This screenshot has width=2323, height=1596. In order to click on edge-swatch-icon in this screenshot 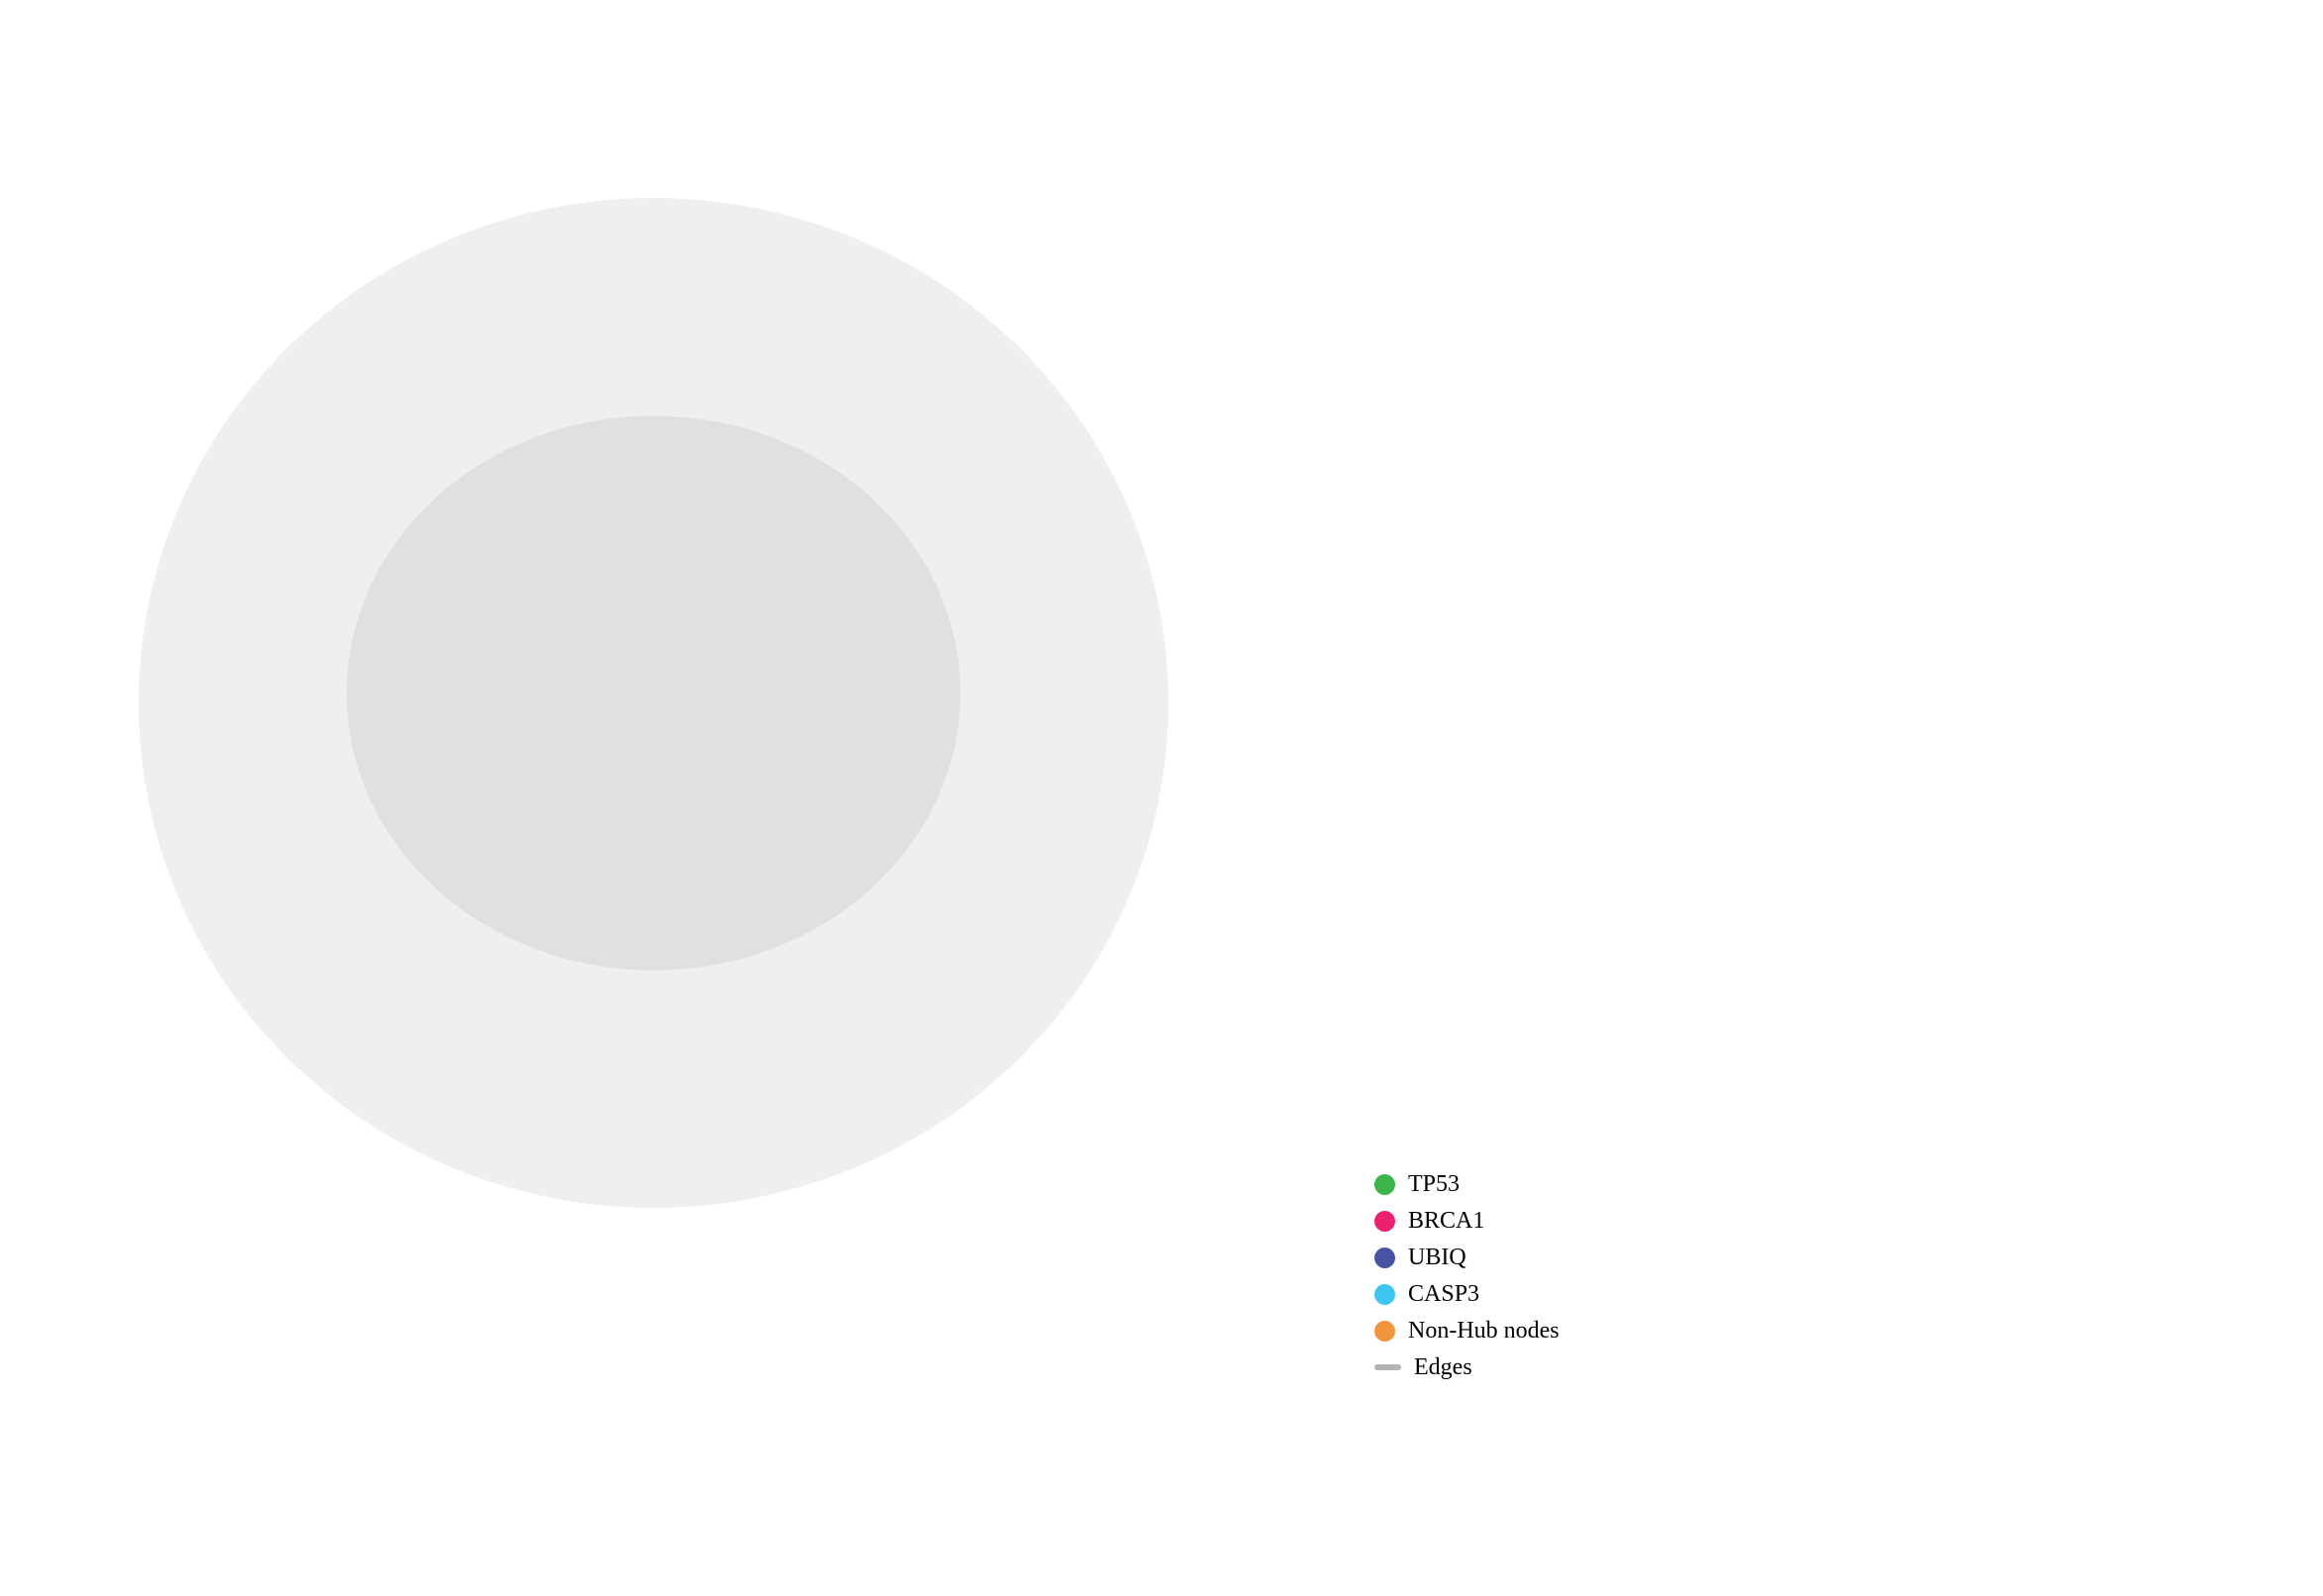, I will do `click(1387, 1367)`.